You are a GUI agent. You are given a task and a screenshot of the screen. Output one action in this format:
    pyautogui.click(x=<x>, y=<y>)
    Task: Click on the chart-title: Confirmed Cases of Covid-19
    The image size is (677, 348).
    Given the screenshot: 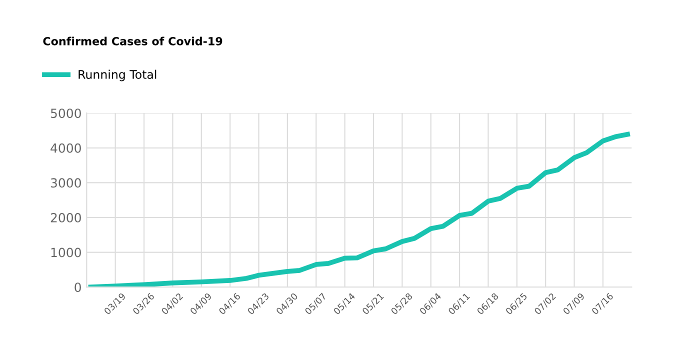 What is the action you would take?
    pyautogui.click(x=132, y=41)
    